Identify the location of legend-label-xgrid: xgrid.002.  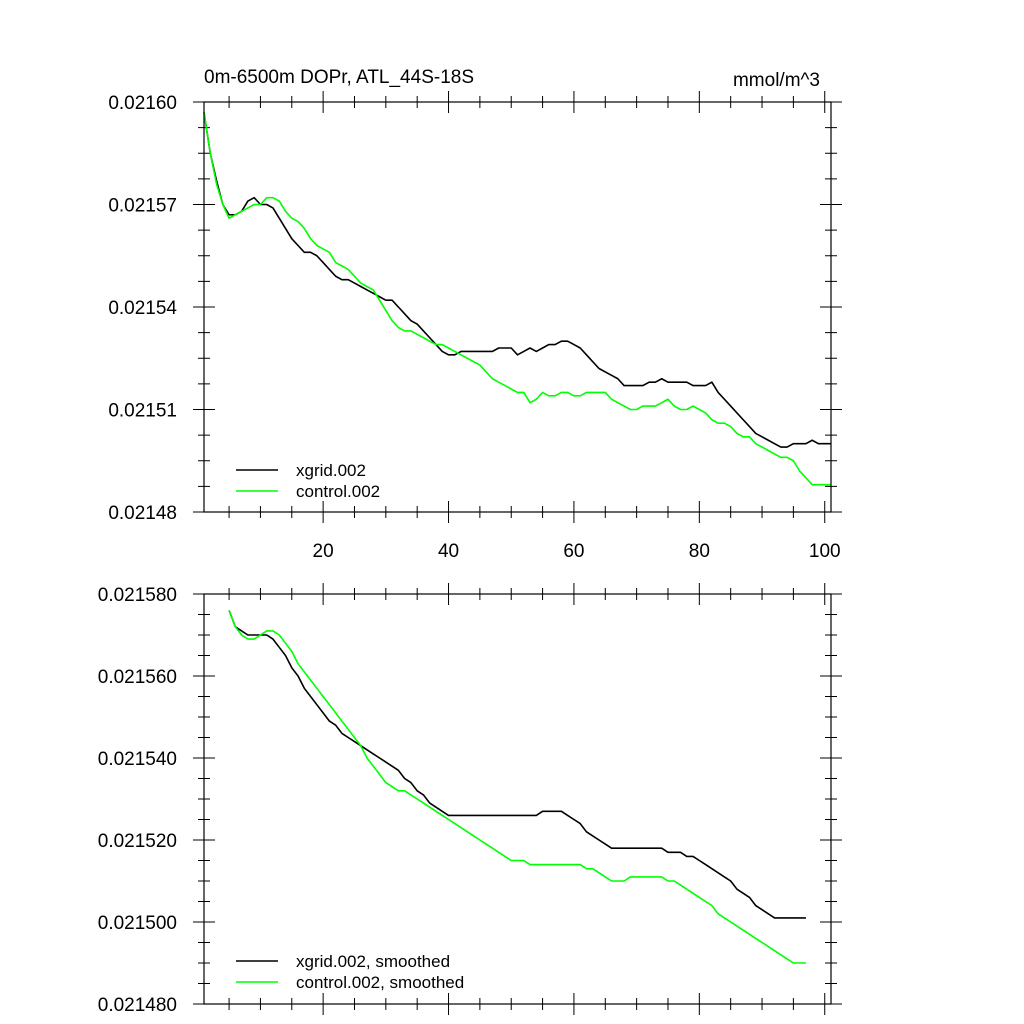
(331, 470).